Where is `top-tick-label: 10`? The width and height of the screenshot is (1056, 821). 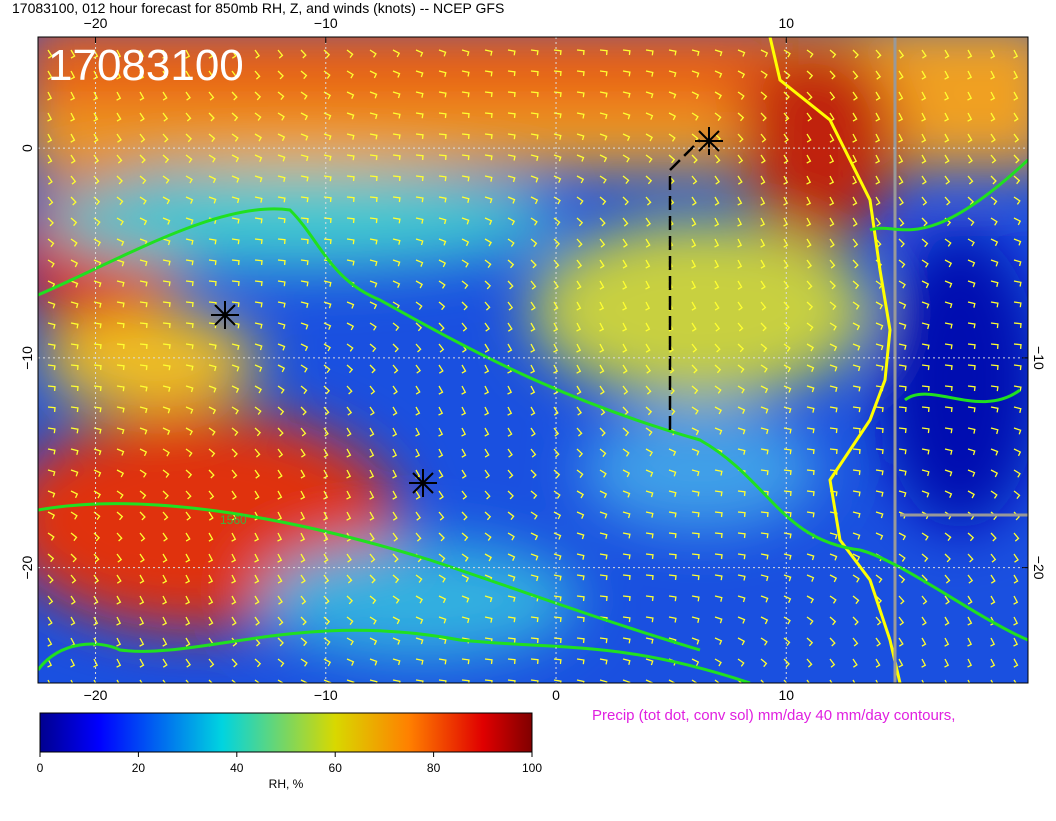
top-tick-label: 10 is located at coordinates (786, 23).